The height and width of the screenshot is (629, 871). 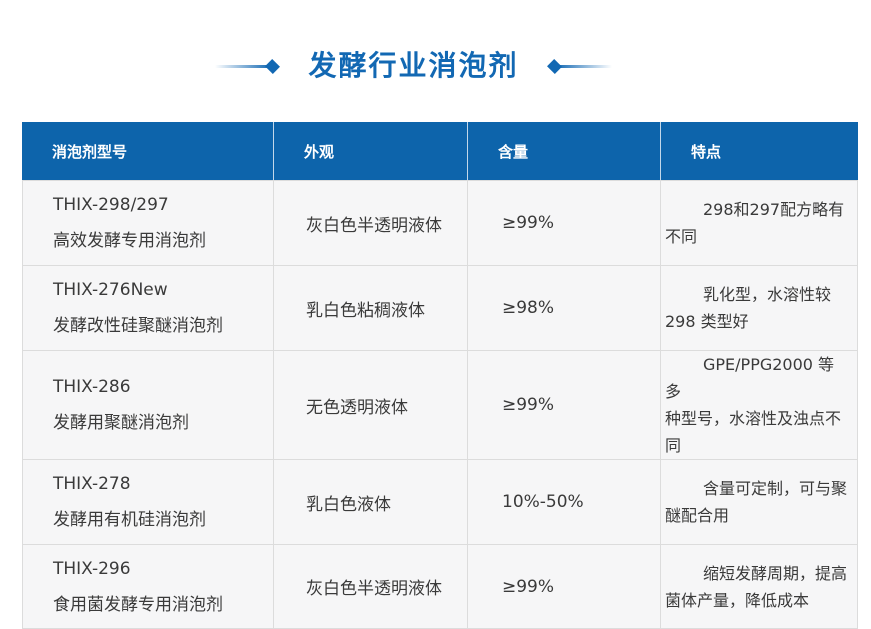 I want to click on diamond-left-icon, so click(x=273, y=66).